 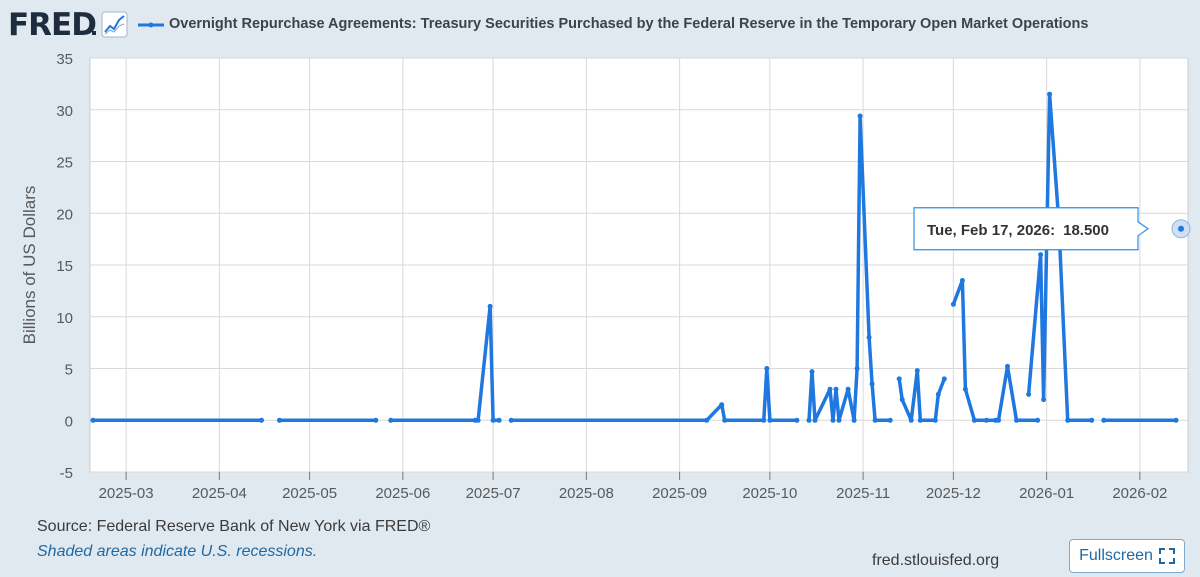 I want to click on fullscreen-label: Fullscreen, so click(x=1116, y=555).